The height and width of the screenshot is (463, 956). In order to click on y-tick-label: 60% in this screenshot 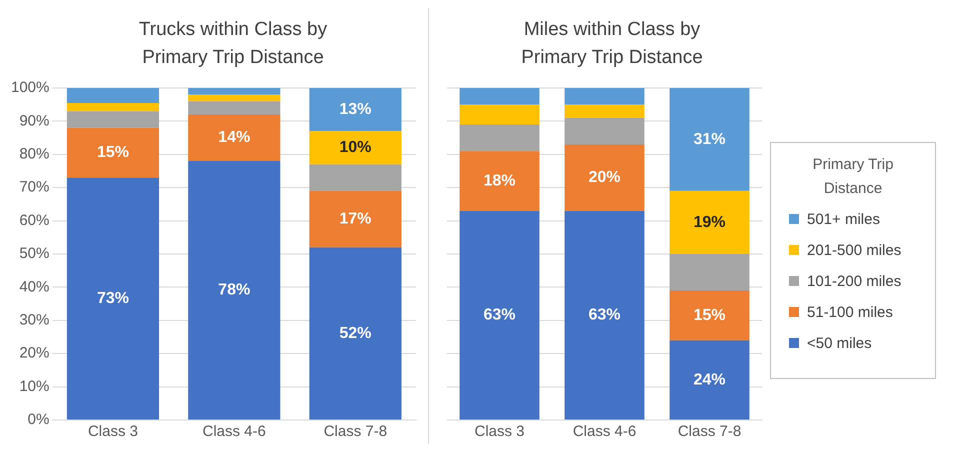, I will do `click(34, 220)`.